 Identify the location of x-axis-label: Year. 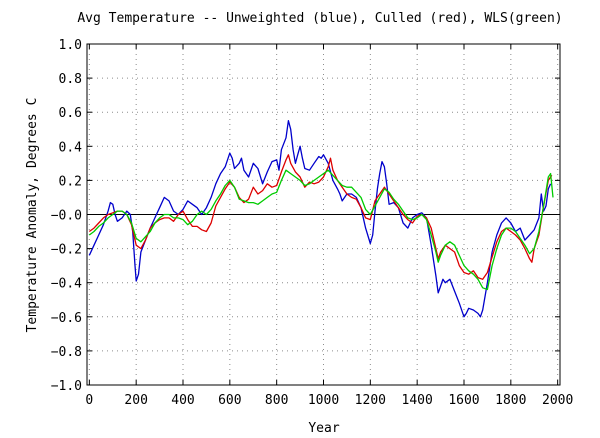
(323, 428).